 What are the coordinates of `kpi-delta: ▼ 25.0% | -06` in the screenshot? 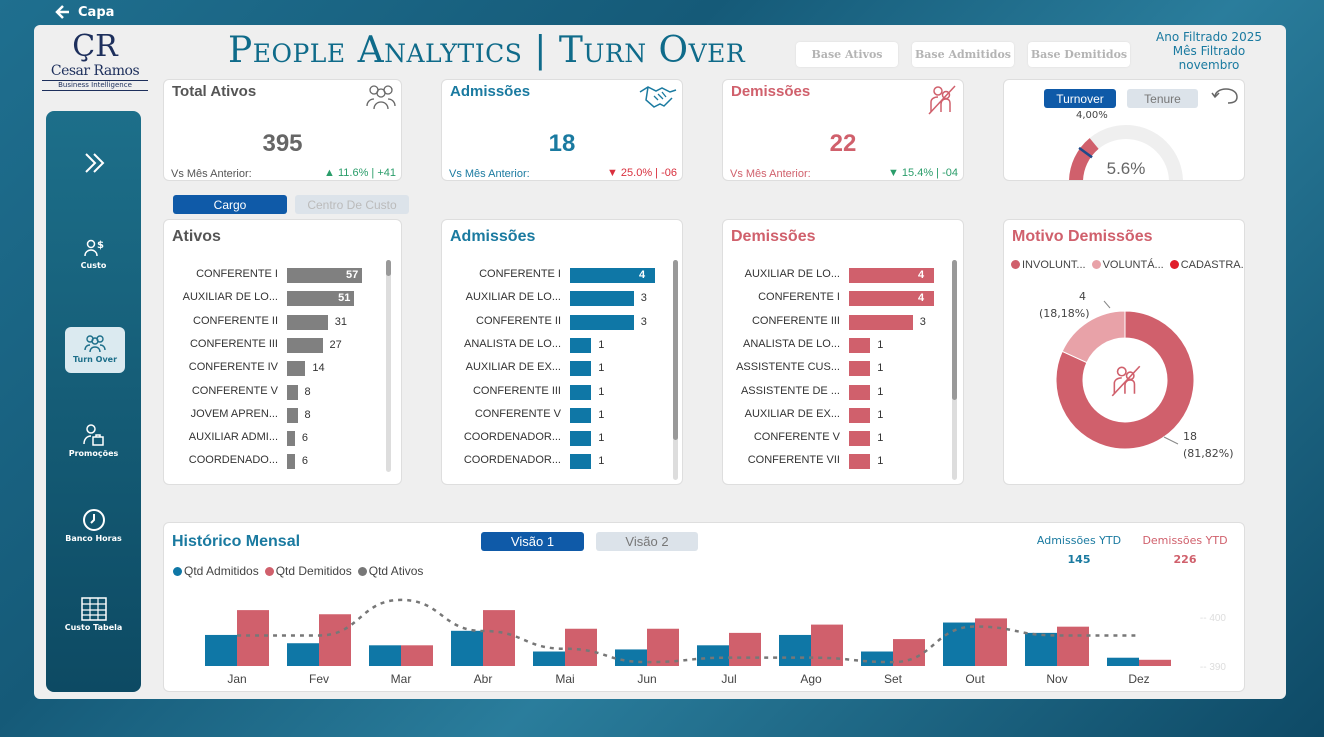 It's located at (641, 173).